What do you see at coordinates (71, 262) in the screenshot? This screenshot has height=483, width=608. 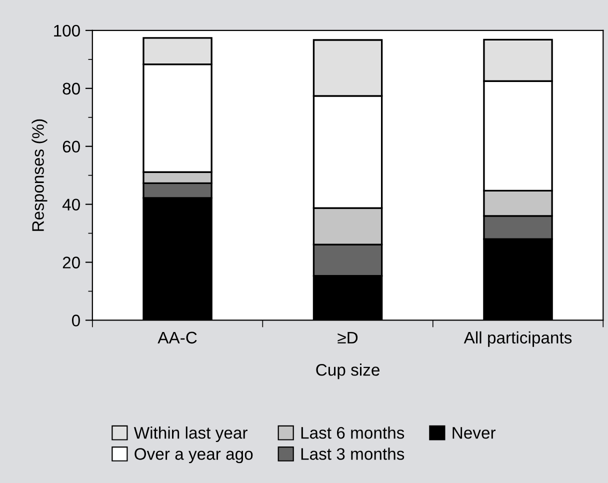 I see `y-tick-label: 20` at bounding box center [71, 262].